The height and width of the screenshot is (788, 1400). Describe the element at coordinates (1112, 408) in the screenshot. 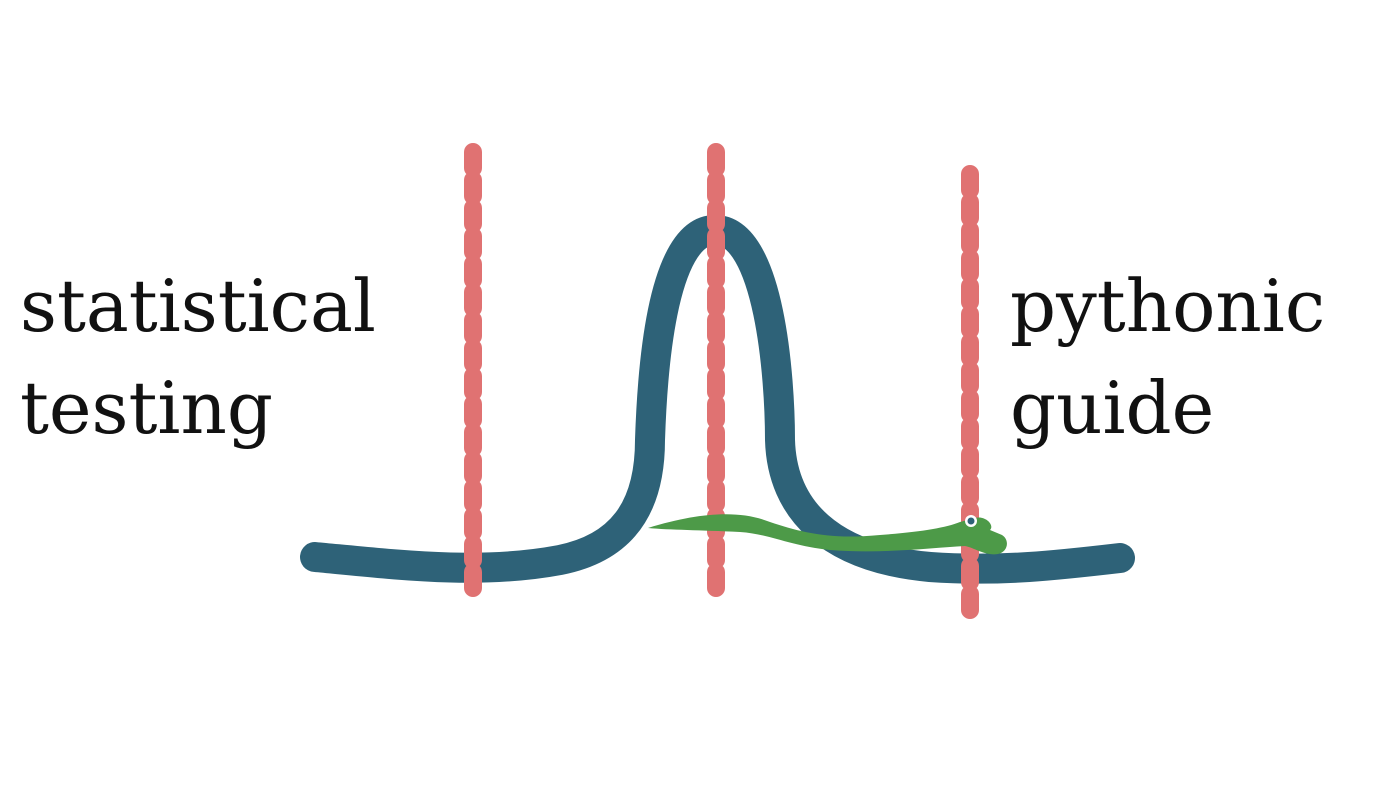

I see `title-right-line-2: guide` at that location.